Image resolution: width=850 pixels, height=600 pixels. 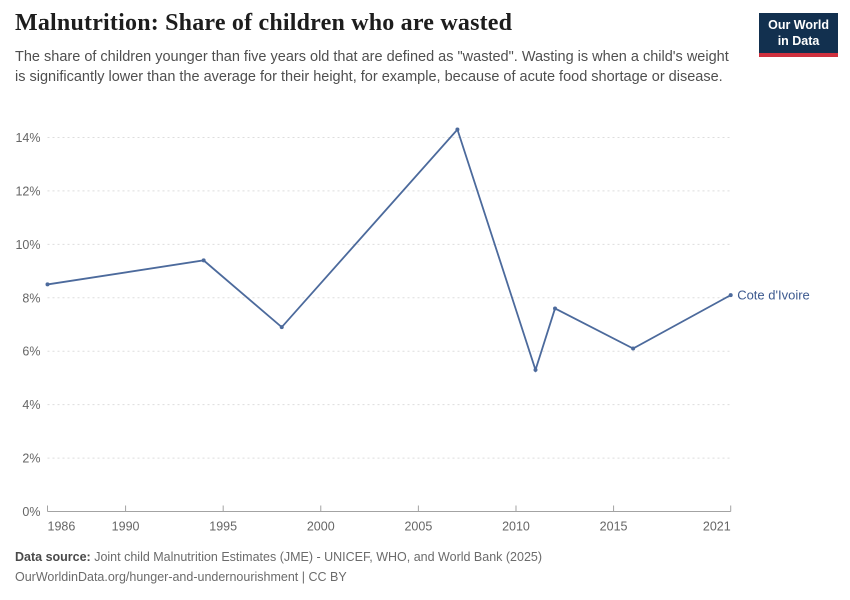 I want to click on y-tick-label: 2%, so click(x=31, y=459).